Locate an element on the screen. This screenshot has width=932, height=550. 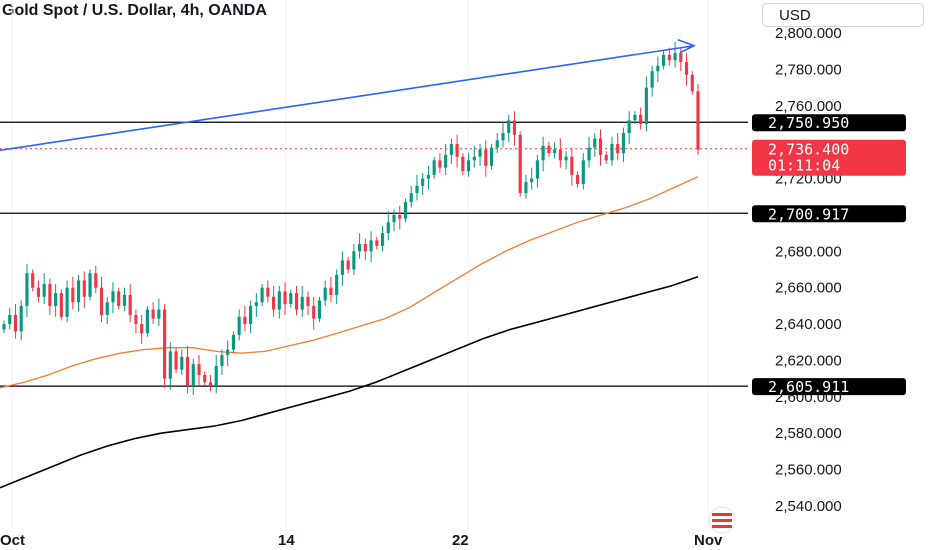
currency-button: USD is located at coordinates (843, 15).